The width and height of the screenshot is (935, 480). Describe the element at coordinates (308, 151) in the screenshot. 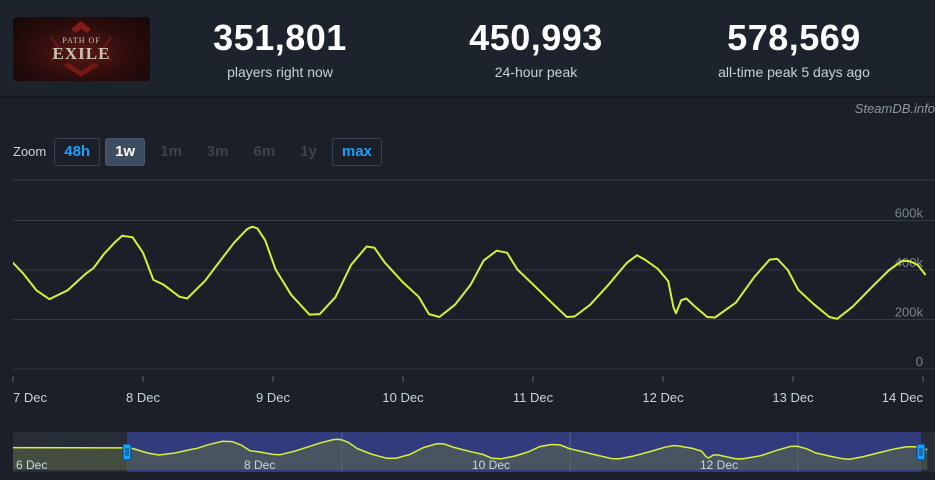

I see `zoom-1y-button: 1y` at that location.